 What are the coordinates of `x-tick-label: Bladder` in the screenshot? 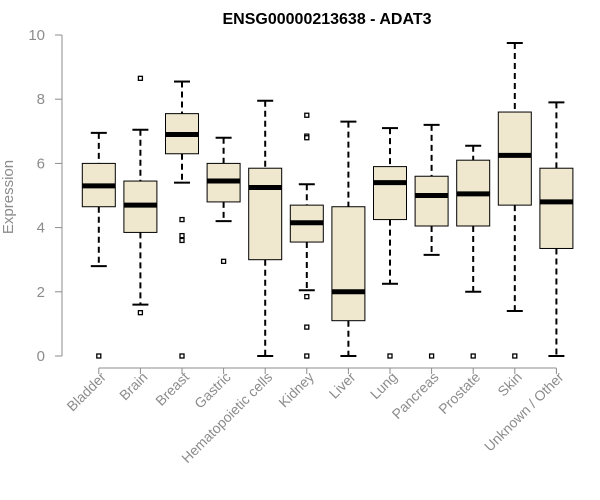 It's located at (86, 392).